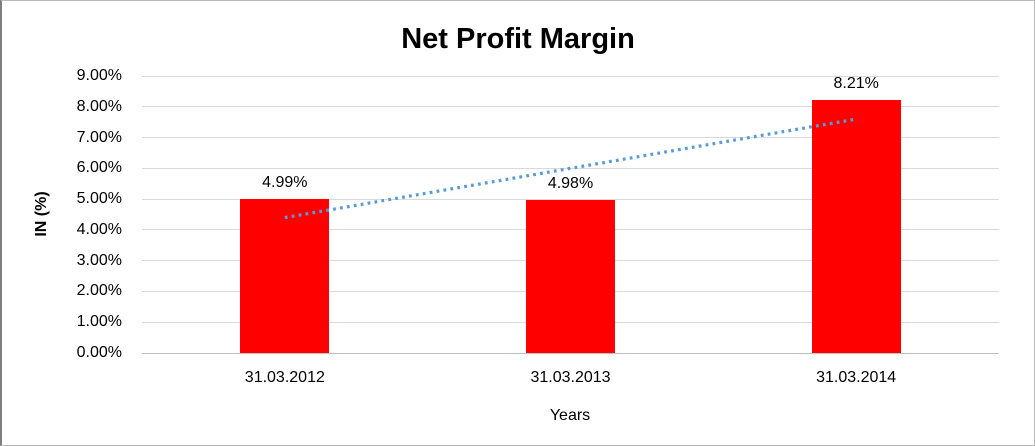  I want to click on x-axis-ticks: 31.03.2012 31.03.2013 31.03.2014, so click(570, 379).